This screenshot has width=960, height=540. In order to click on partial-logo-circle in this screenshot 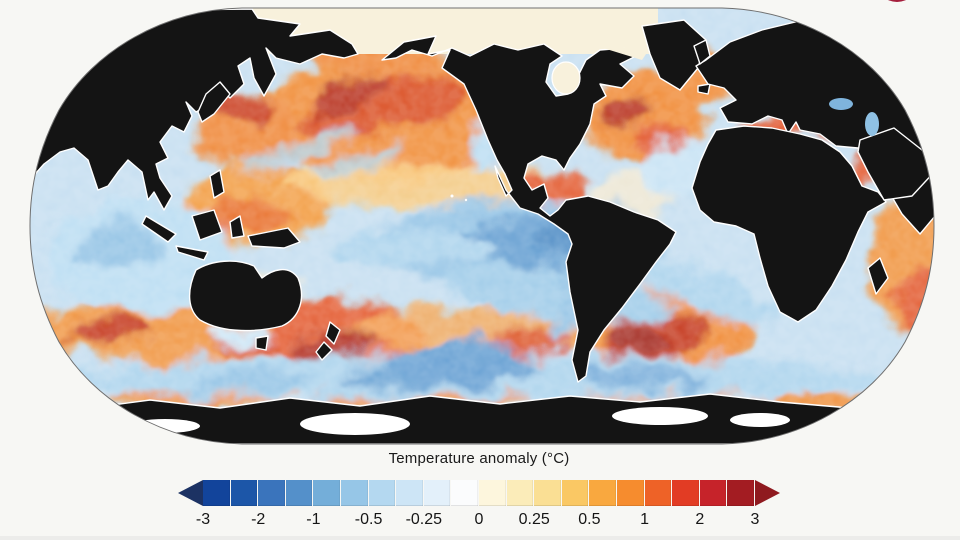, I will do `click(897, 1)`.